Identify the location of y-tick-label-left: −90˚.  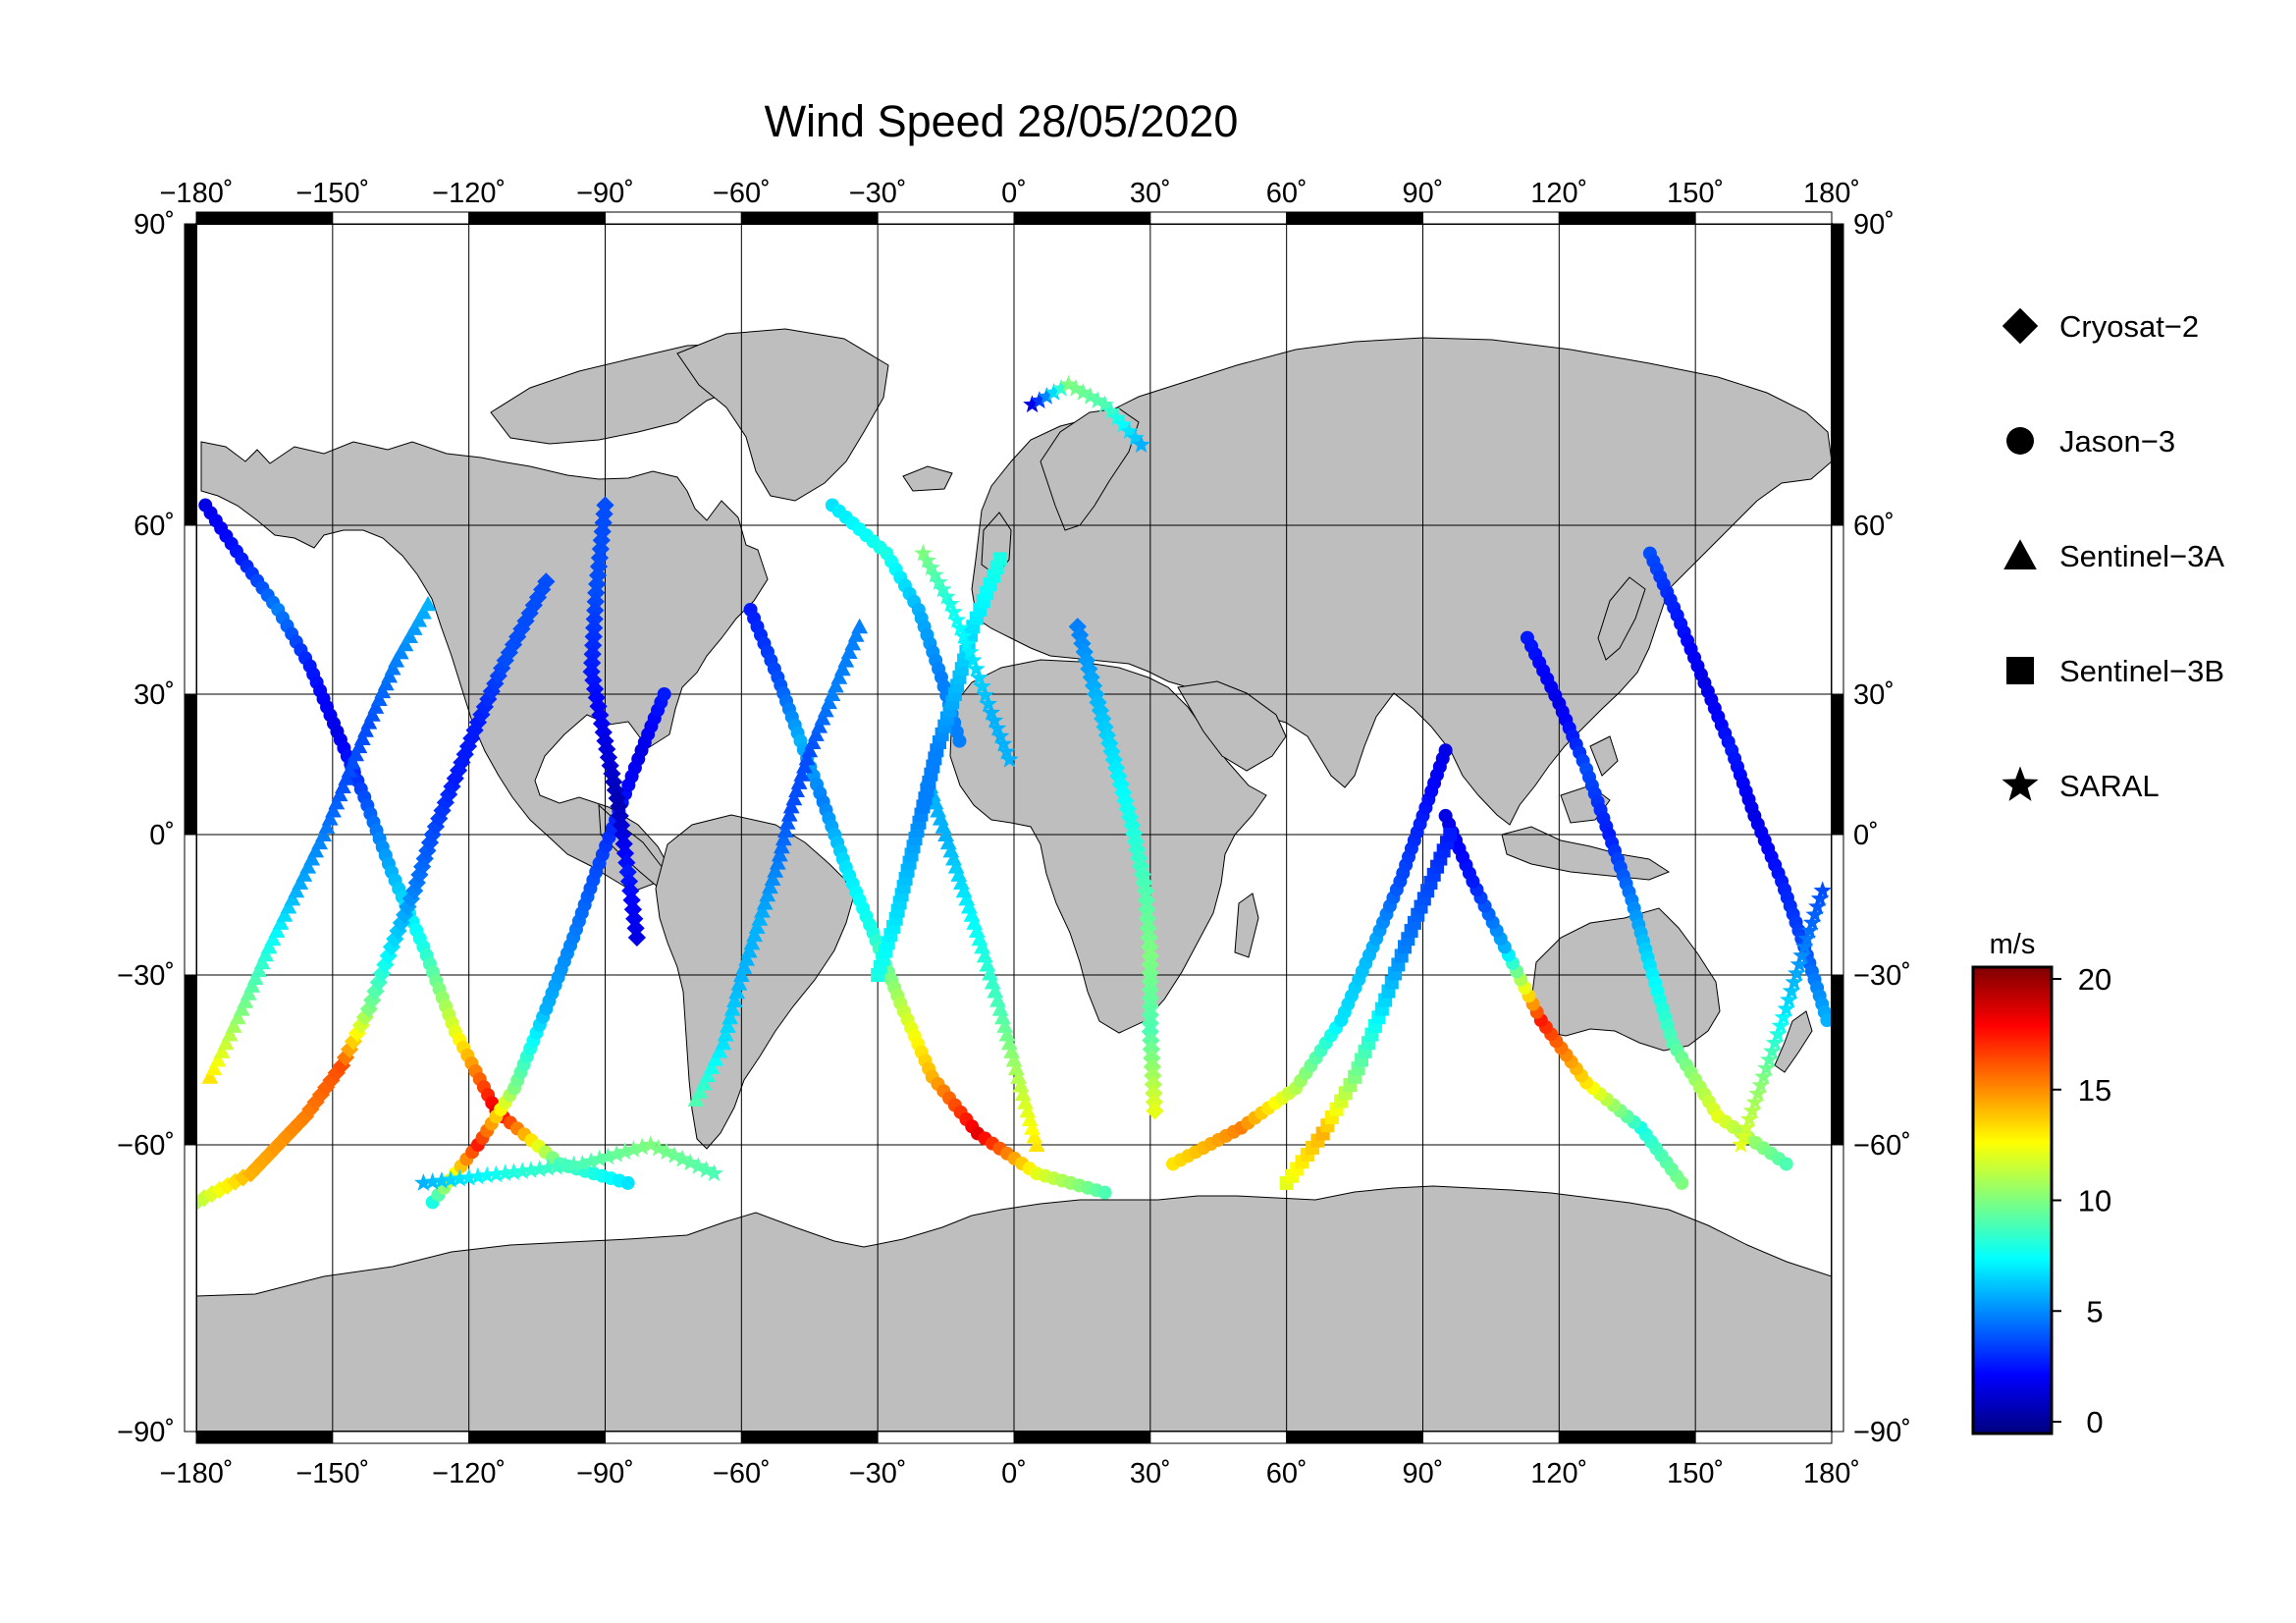
(146, 1432).